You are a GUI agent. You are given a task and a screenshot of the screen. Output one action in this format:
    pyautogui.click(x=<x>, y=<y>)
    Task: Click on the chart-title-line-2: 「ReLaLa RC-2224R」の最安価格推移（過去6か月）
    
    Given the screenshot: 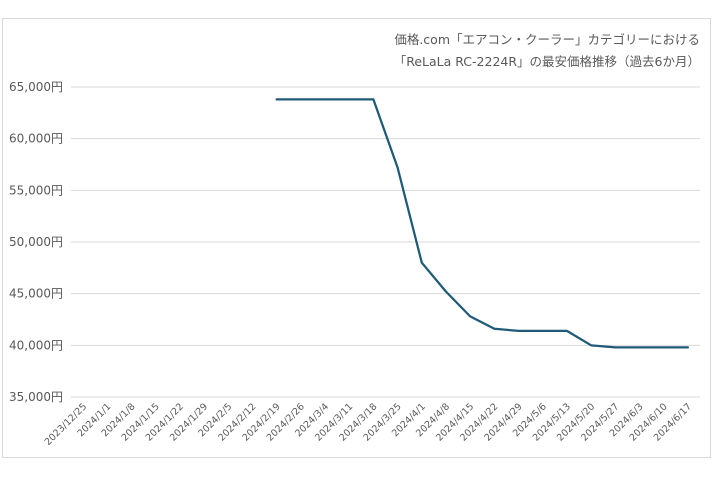 What is the action you would take?
    pyautogui.click(x=547, y=61)
    